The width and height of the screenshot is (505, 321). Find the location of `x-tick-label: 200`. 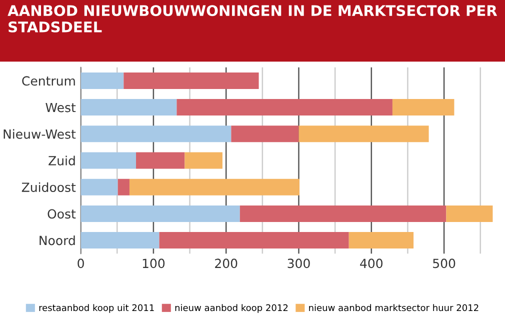

x-tick-label: 200 is located at coordinates (226, 263).